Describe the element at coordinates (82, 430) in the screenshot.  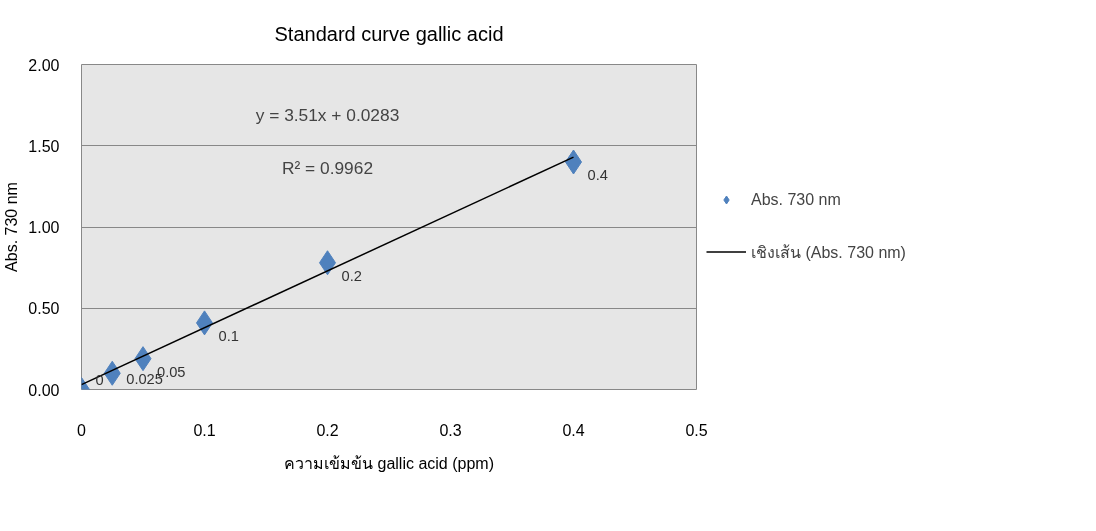
I see `x-tick-label: 0` at that location.